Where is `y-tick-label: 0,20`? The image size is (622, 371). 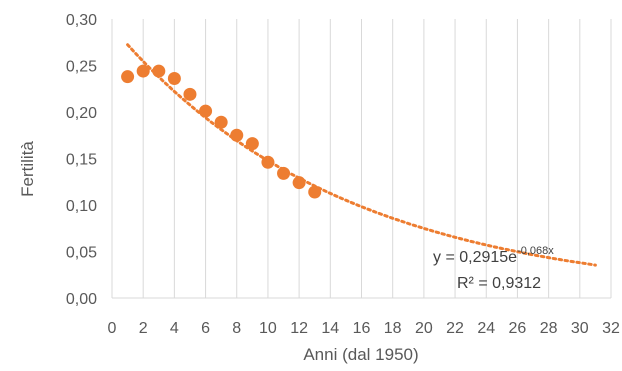
y-tick-label: 0,20 is located at coordinates (81, 113).